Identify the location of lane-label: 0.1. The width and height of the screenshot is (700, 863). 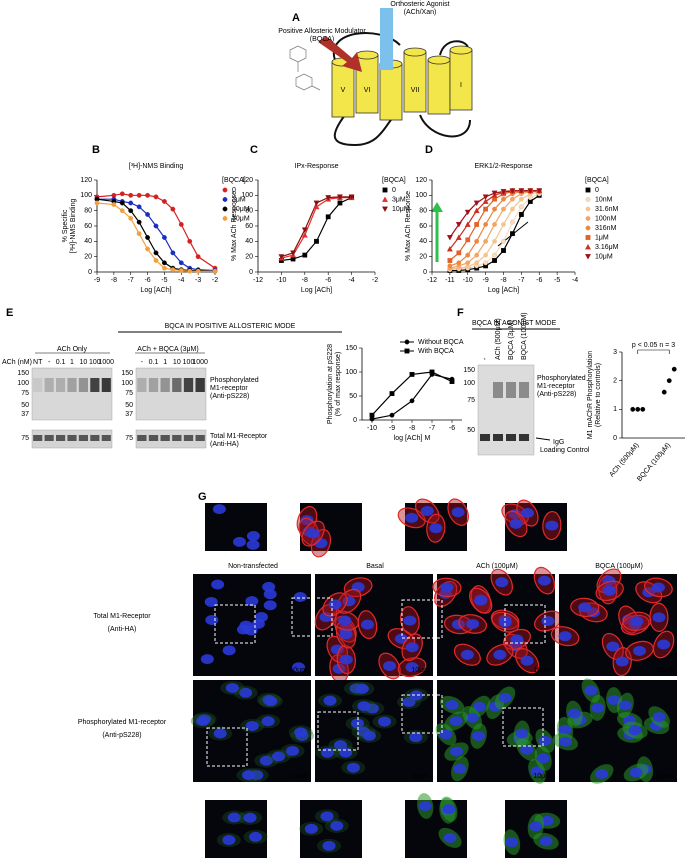
(154, 362).